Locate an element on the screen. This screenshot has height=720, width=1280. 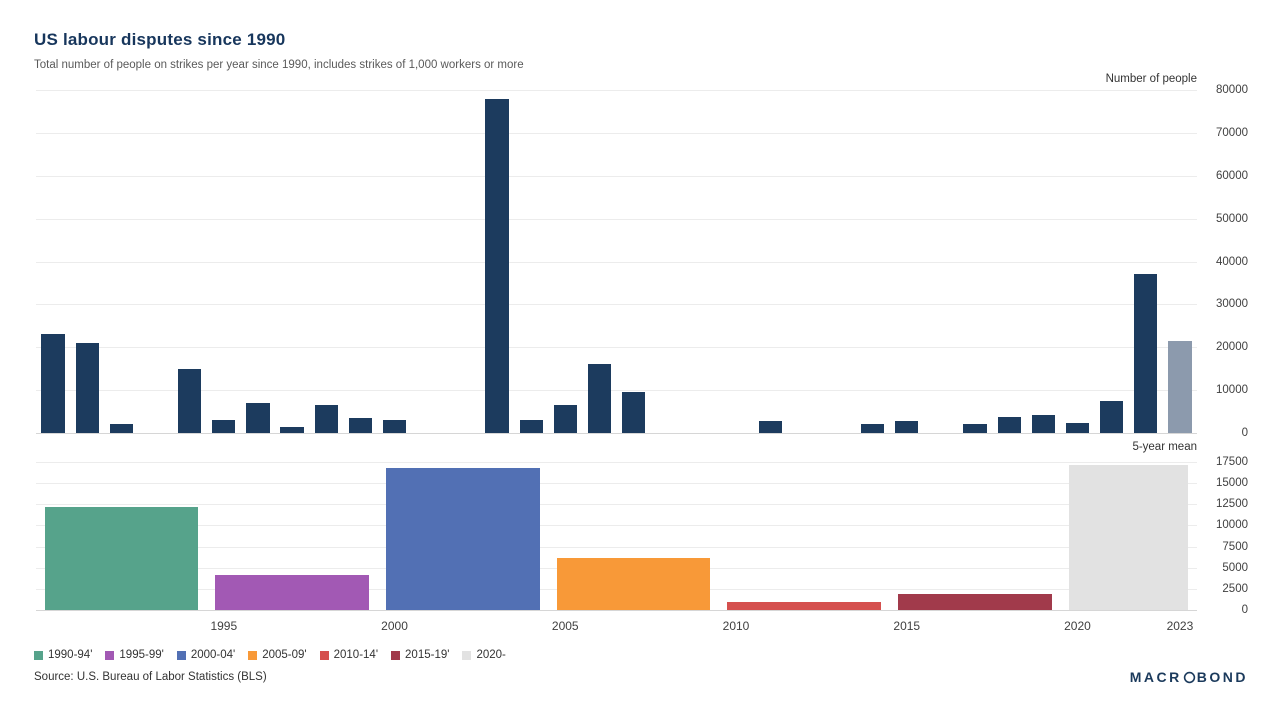
x-tick-label-2000: 2000 is located at coordinates (394, 626).